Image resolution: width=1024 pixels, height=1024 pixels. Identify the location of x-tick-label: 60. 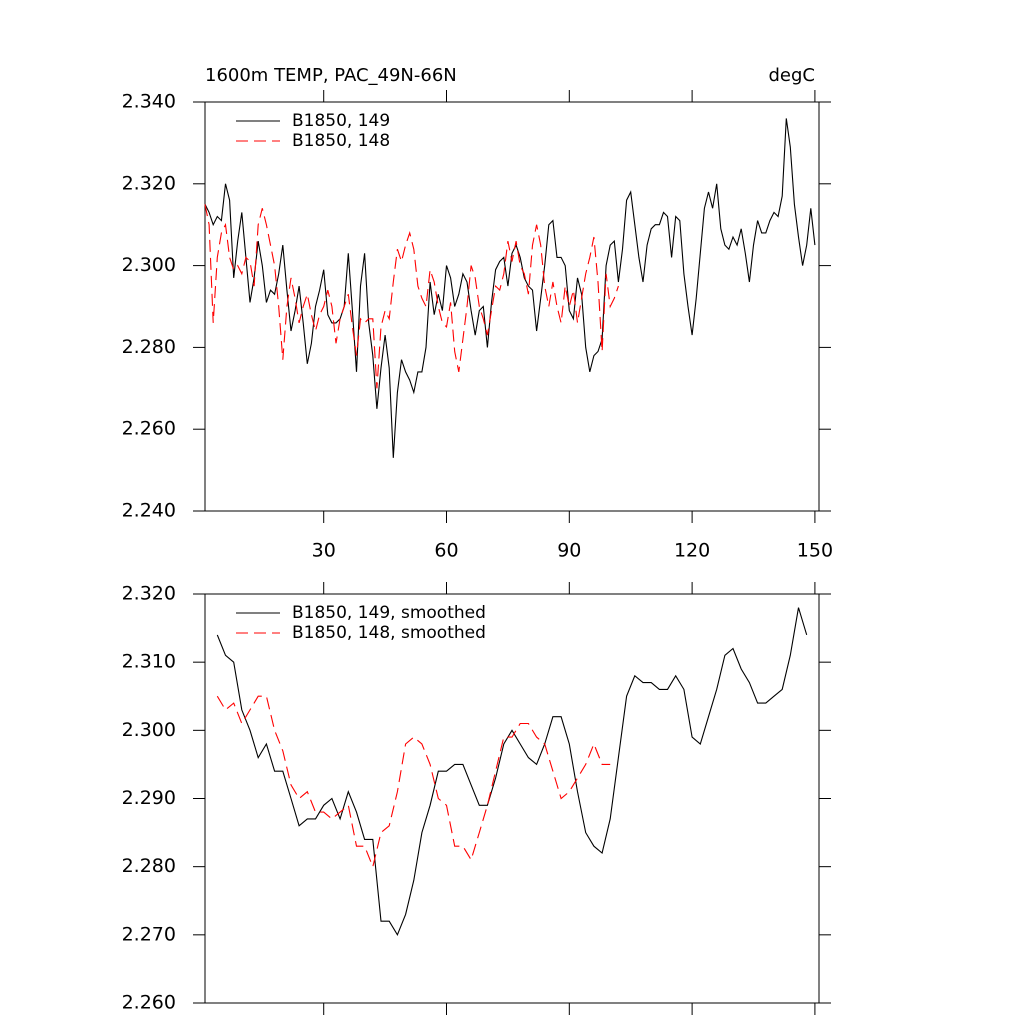
(446, 551).